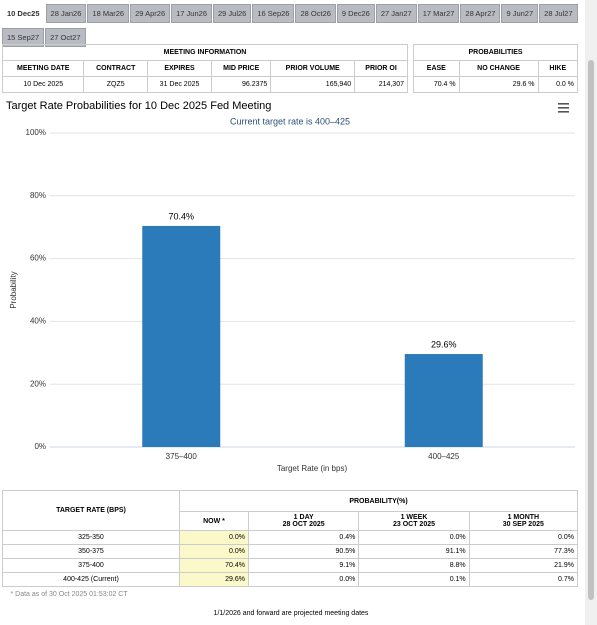 The height and width of the screenshot is (625, 597). I want to click on y-tick-label: 0%, so click(40, 446).